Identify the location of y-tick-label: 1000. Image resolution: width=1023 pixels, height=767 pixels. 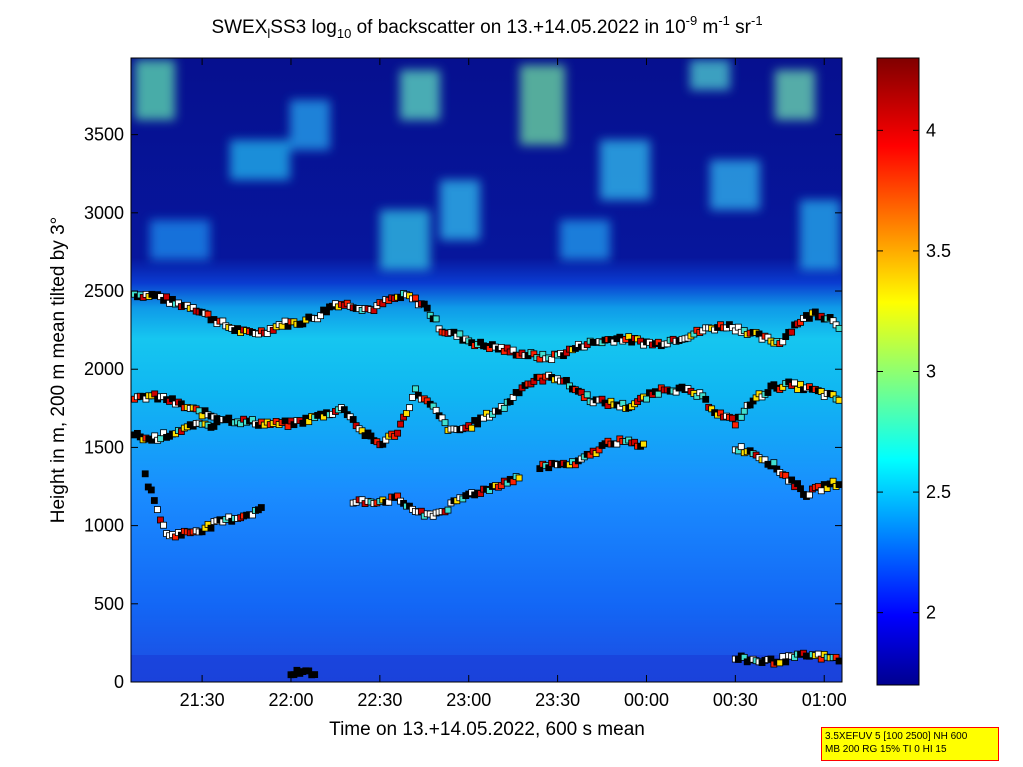
(104, 526).